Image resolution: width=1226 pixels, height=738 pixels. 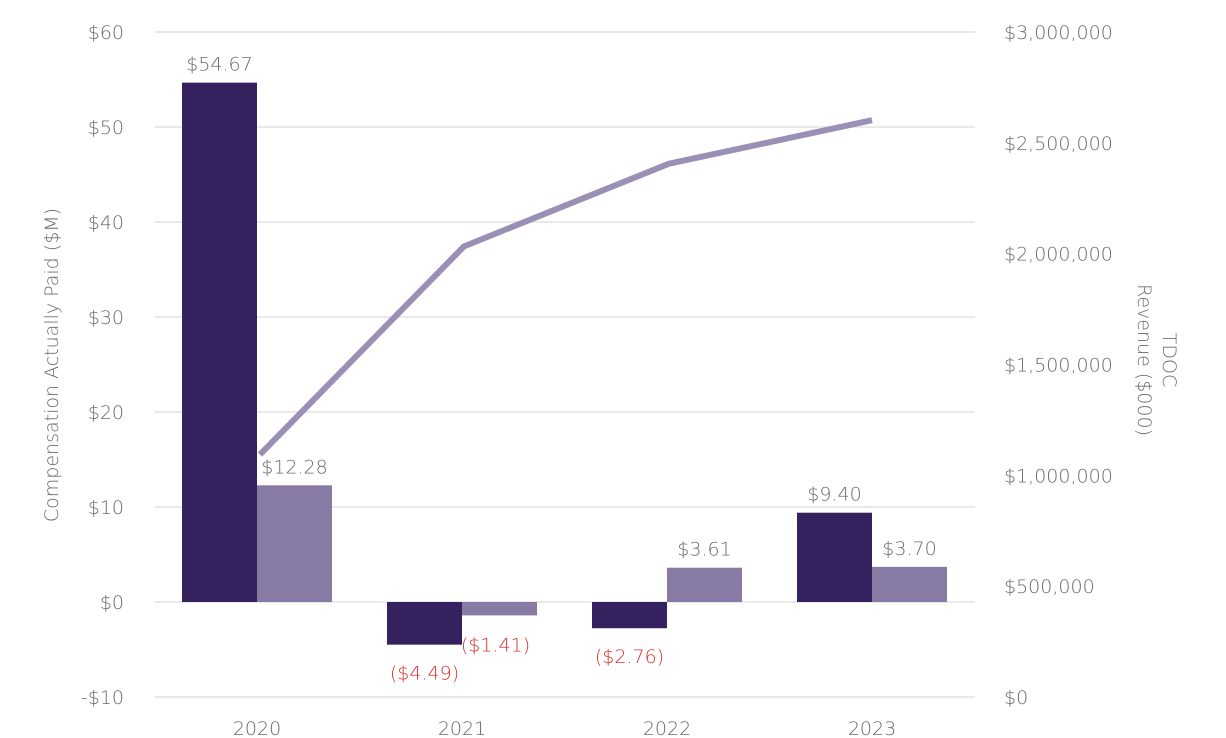 I want to click on left-tick-label: $10, so click(x=106, y=508).